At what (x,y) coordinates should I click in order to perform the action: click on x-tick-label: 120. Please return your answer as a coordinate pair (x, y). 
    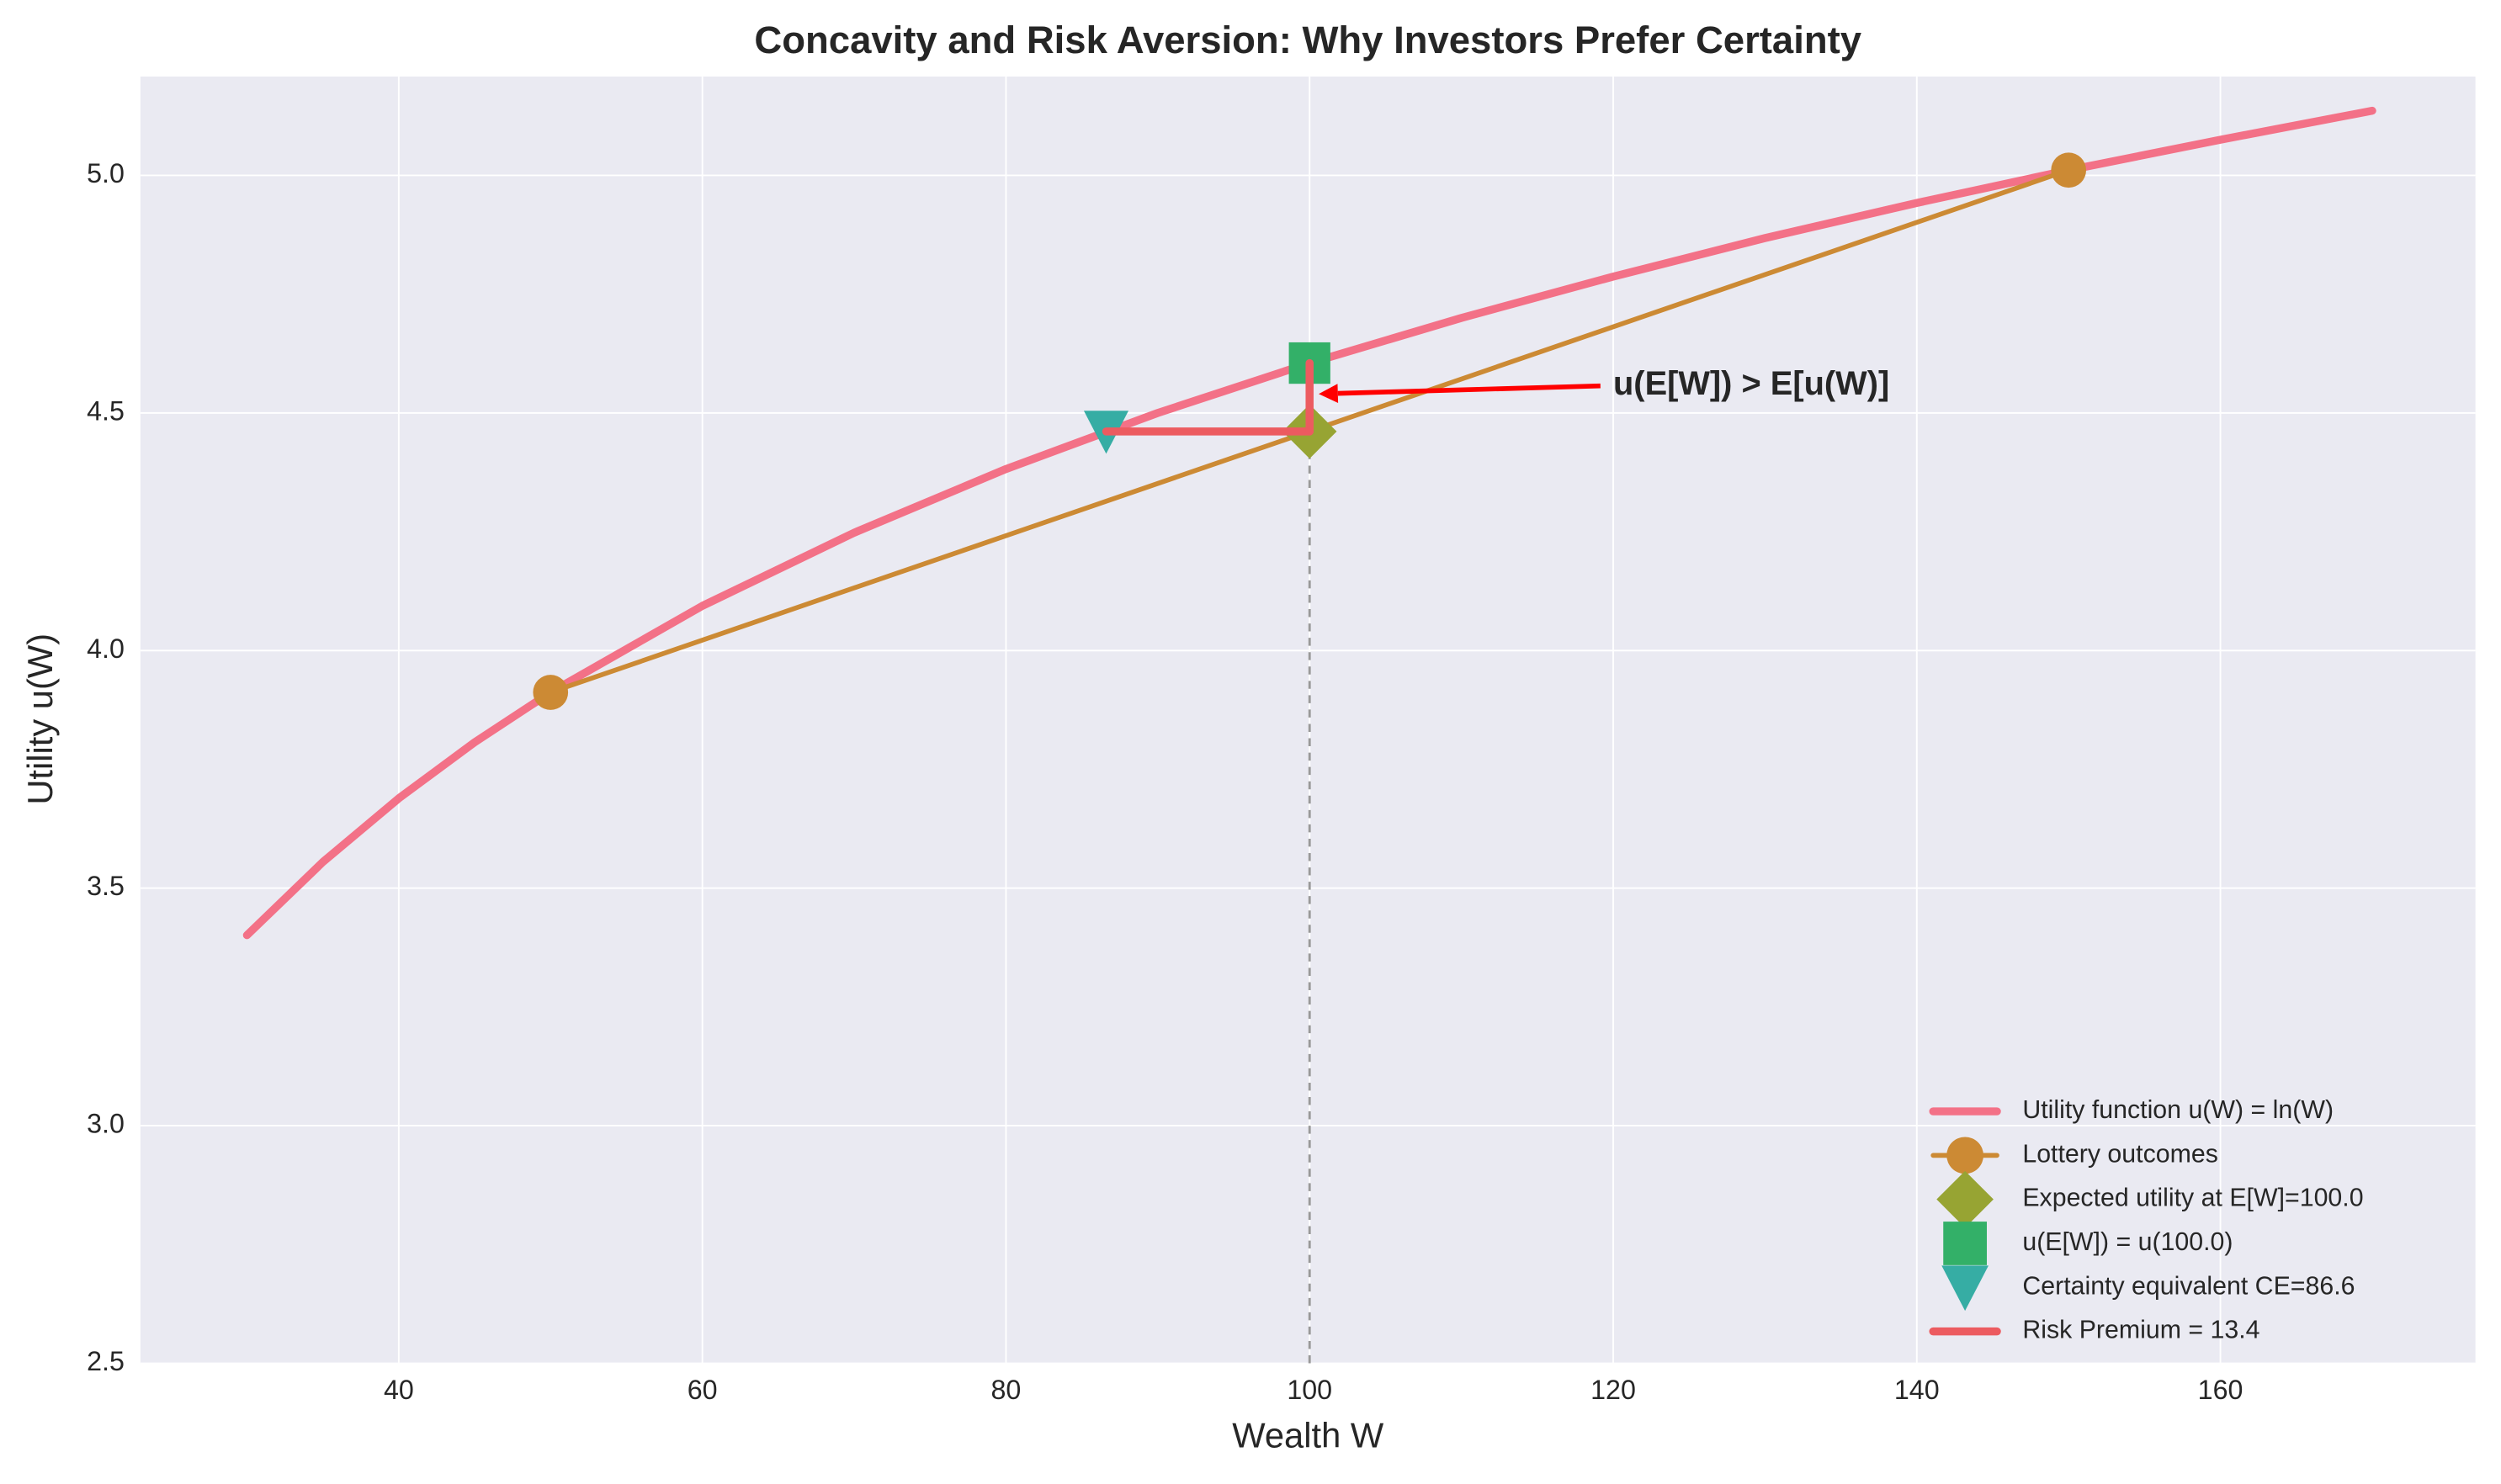
    Looking at the image, I should click on (1613, 1390).